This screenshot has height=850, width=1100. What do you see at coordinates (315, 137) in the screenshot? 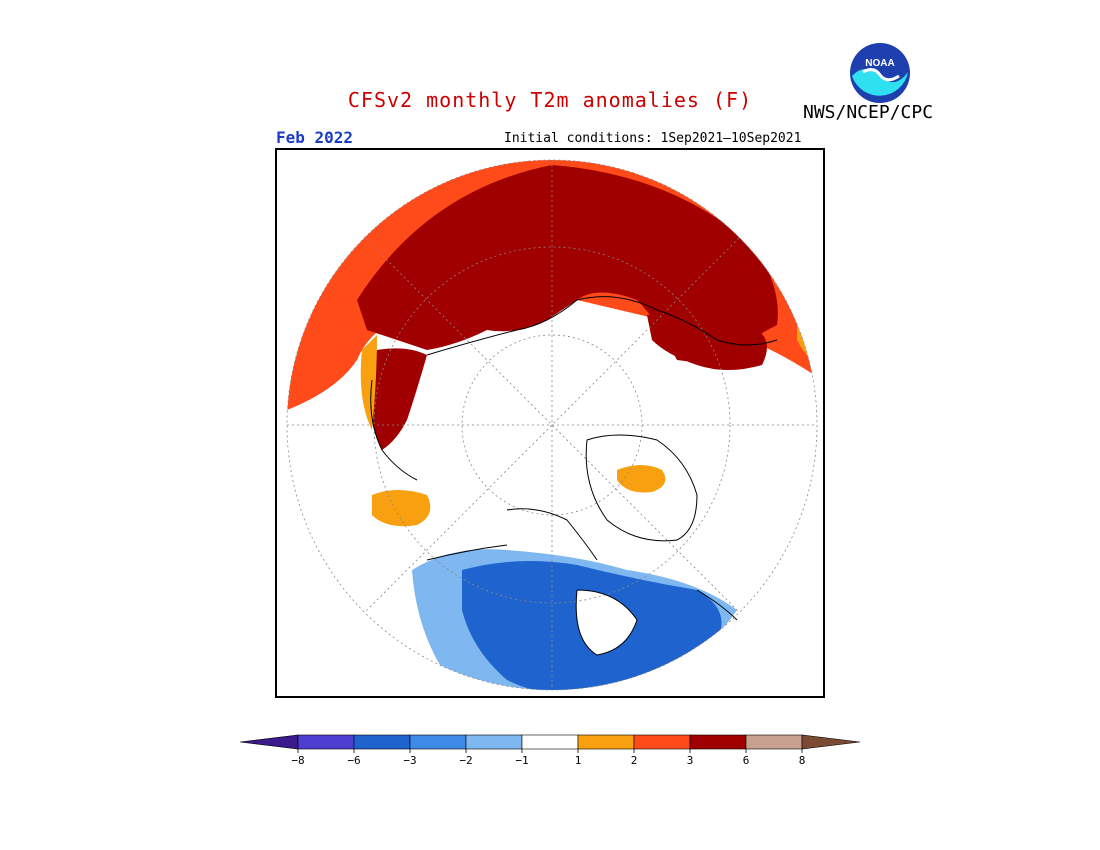
I see `forecast-month: Feb 2022` at bounding box center [315, 137].